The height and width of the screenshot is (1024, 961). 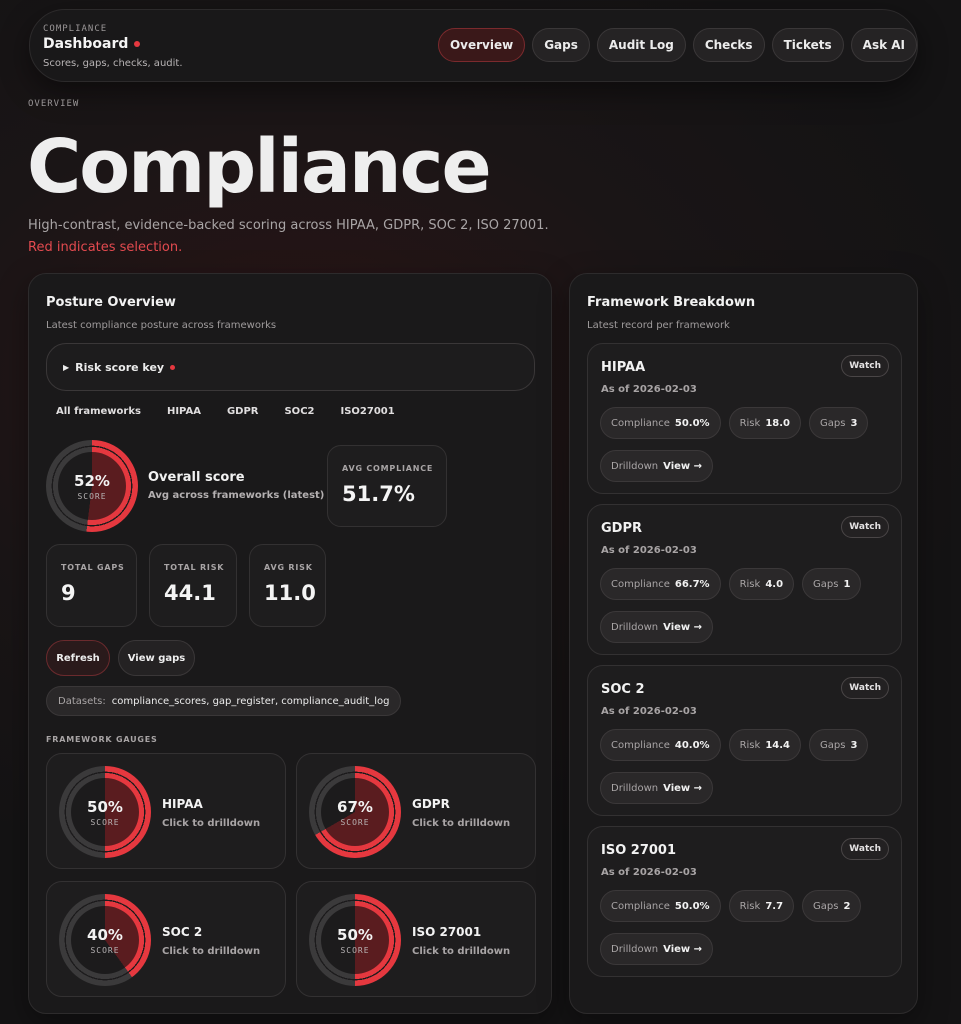 What do you see at coordinates (98, 411) in the screenshot?
I see `filter-all-frameworks: All frameworks` at bounding box center [98, 411].